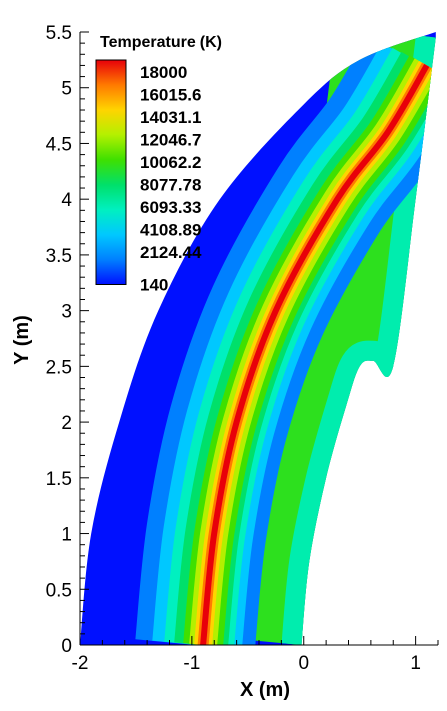 Image resolution: width=447 pixels, height=711 pixels. What do you see at coordinates (66, 423) in the screenshot?
I see `y-tick-label: 2` at bounding box center [66, 423].